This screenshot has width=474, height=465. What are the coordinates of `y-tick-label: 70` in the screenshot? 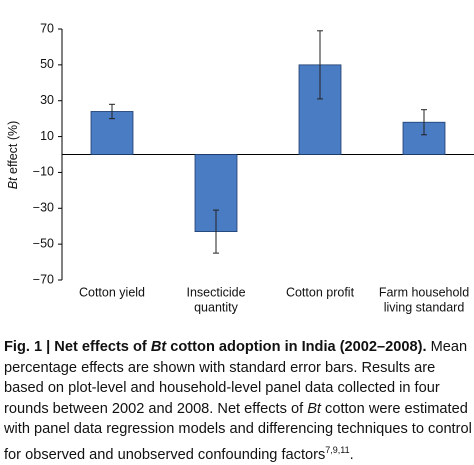 It's located at (47, 28).